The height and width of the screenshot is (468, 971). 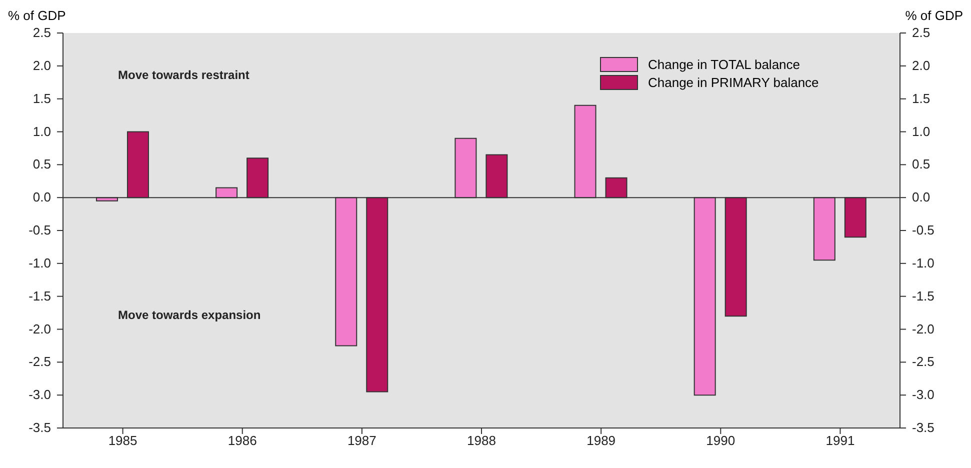 What do you see at coordinates (921, 65) in the screenshot?
I see `y2-tick-label: 2.0` at bounding box center [921, 65].